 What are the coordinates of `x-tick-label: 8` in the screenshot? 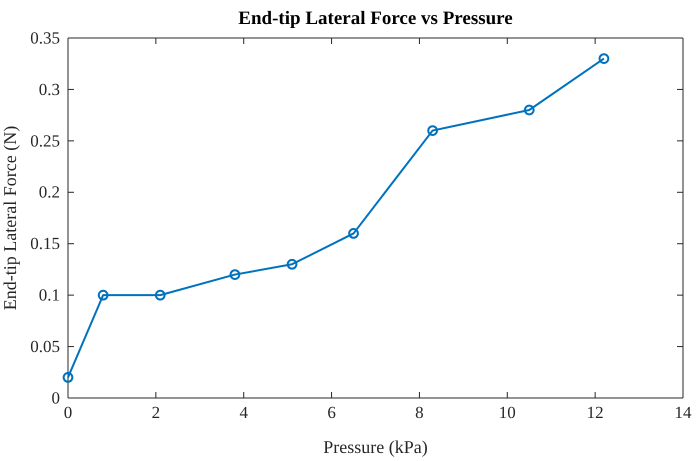 It's located at (419, 412).